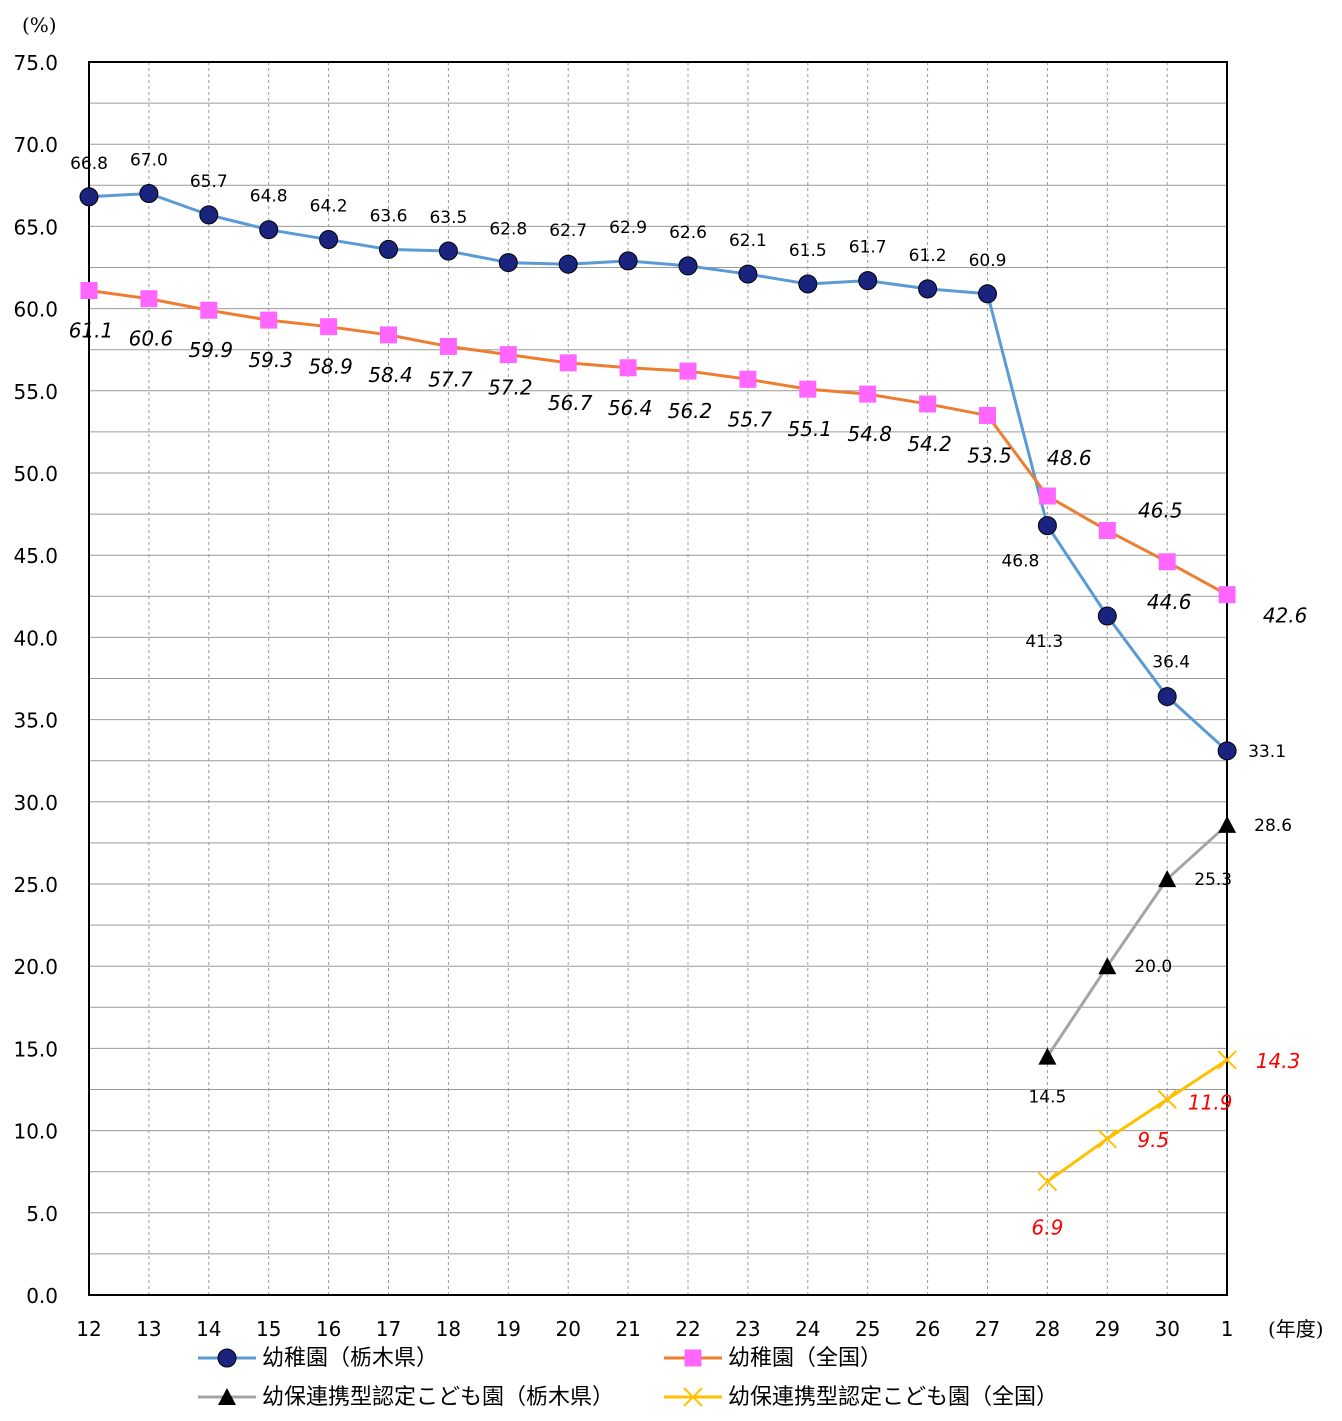  I want to click on data-label-national-kindergarten: 60.6, so click(151, 339).